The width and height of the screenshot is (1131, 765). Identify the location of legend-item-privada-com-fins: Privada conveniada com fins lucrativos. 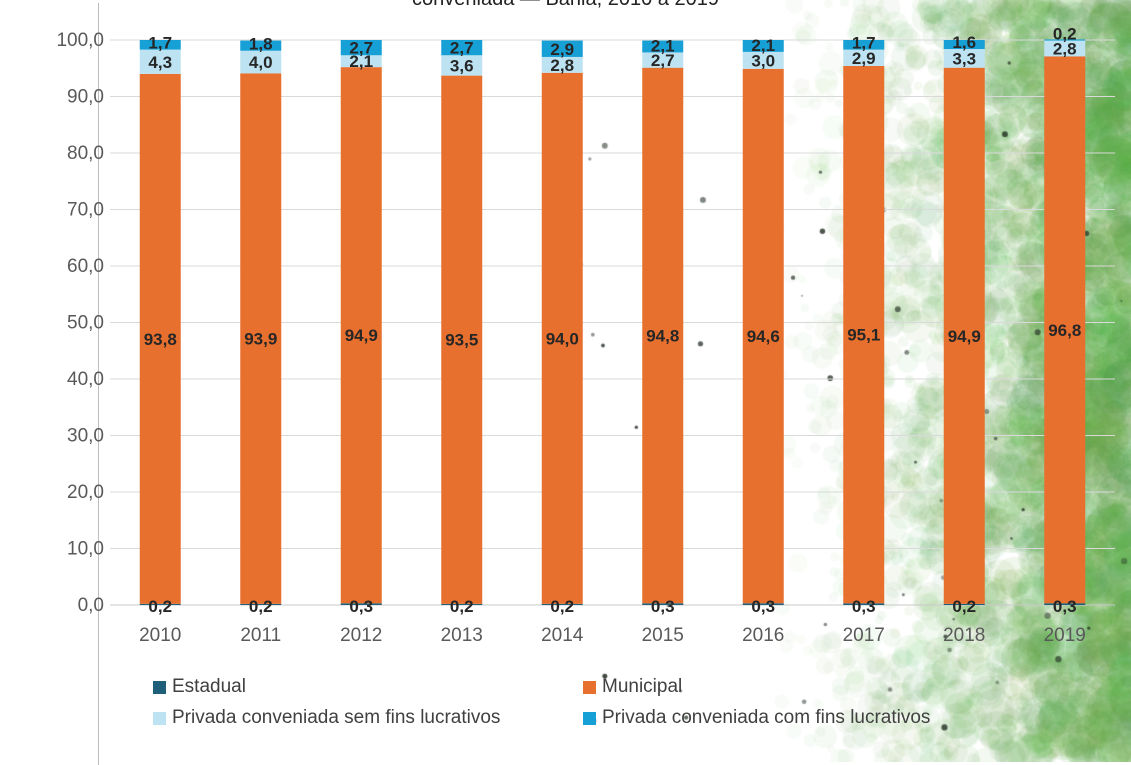
(756, 718).